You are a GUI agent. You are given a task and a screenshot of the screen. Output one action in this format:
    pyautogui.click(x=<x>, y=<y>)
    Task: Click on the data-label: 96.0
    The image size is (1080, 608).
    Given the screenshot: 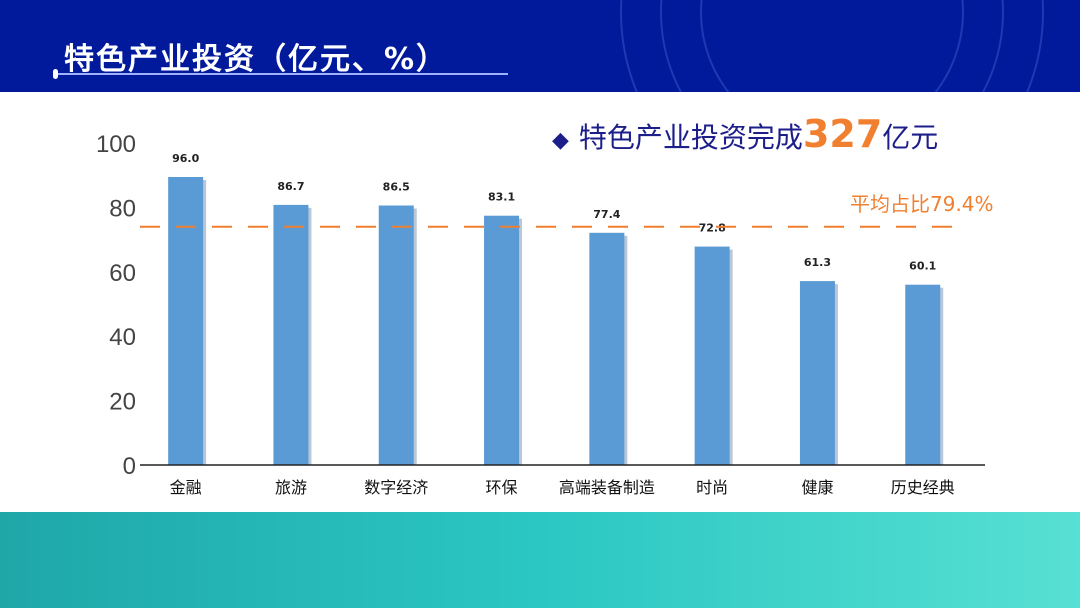 What is the action you would take?
    pyautogui.click(x=185, y=158)
    